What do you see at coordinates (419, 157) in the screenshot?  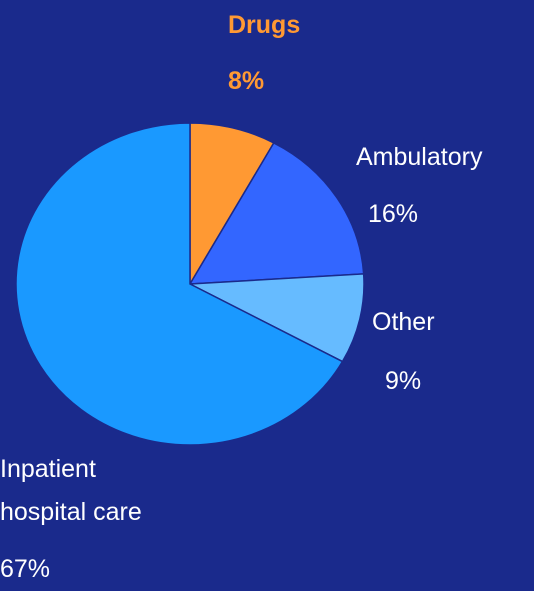 I see `slice-label: Ambulatory` at bounding box center [419, 157].